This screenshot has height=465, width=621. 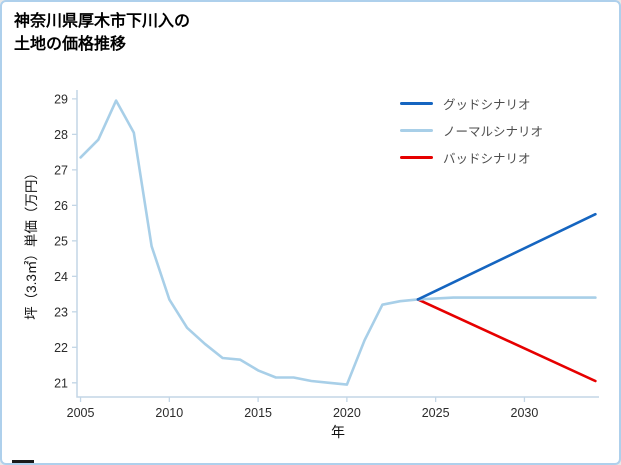 I want to click on cropped-footer-fragment, so click(x=23, y=461).